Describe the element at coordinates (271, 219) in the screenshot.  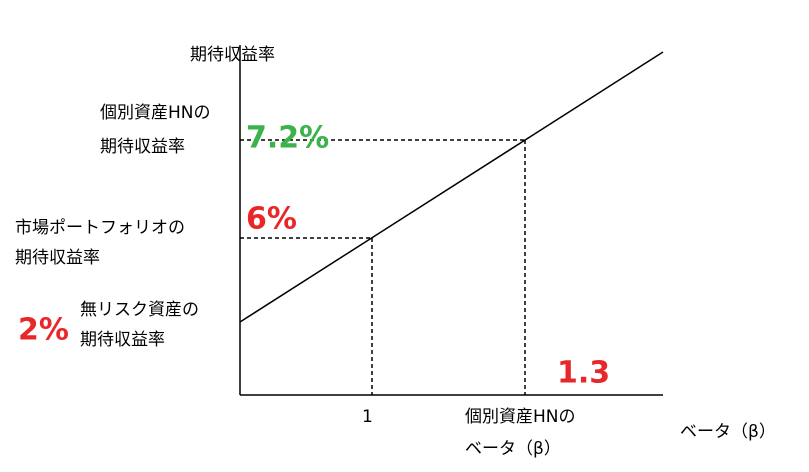
I see `value-label: 6%` at that location.